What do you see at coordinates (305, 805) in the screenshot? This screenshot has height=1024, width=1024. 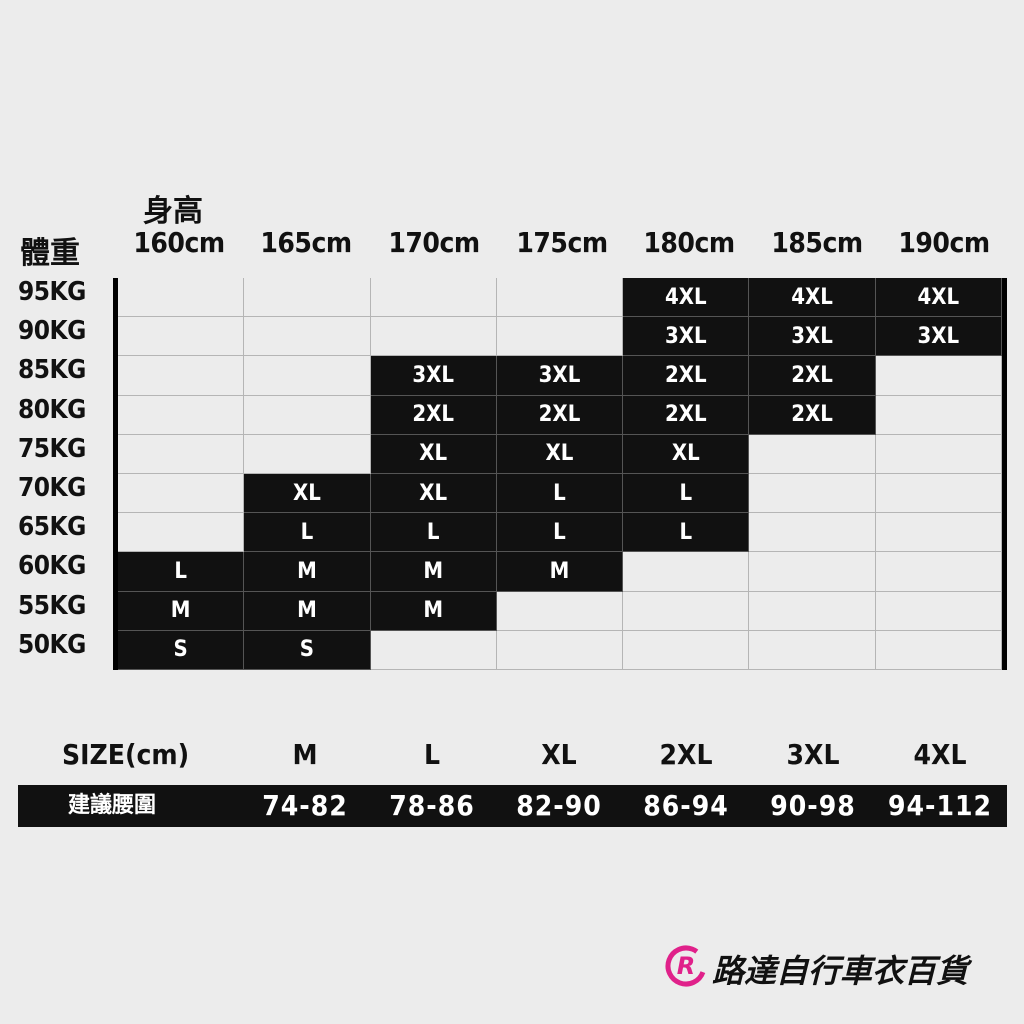 I see `waist-value: 74-82` at bounding box center [305, 805].